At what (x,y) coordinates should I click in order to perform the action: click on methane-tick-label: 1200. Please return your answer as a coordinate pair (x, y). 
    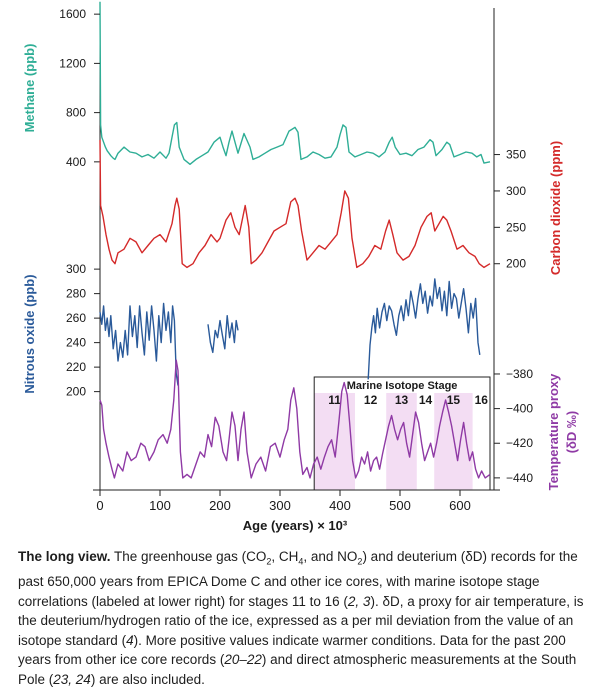
    Looking at the image, I should click on (72, 63).